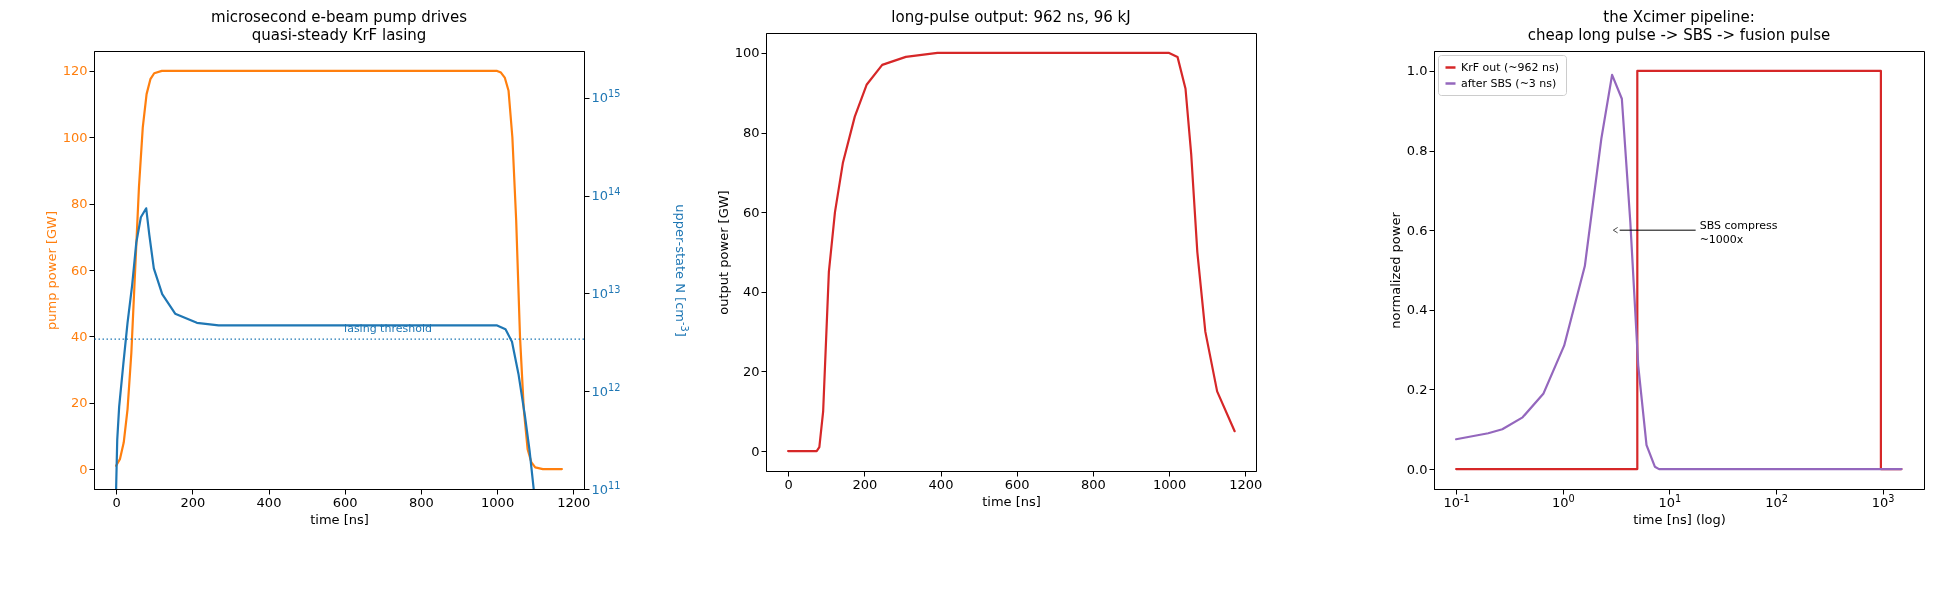 The height and width of the screenshot is (598, 1950). Describe the element at coordinates (1776, 501) in the screenshot. I see `x-tick-label: 10$^{2}$` at that location.